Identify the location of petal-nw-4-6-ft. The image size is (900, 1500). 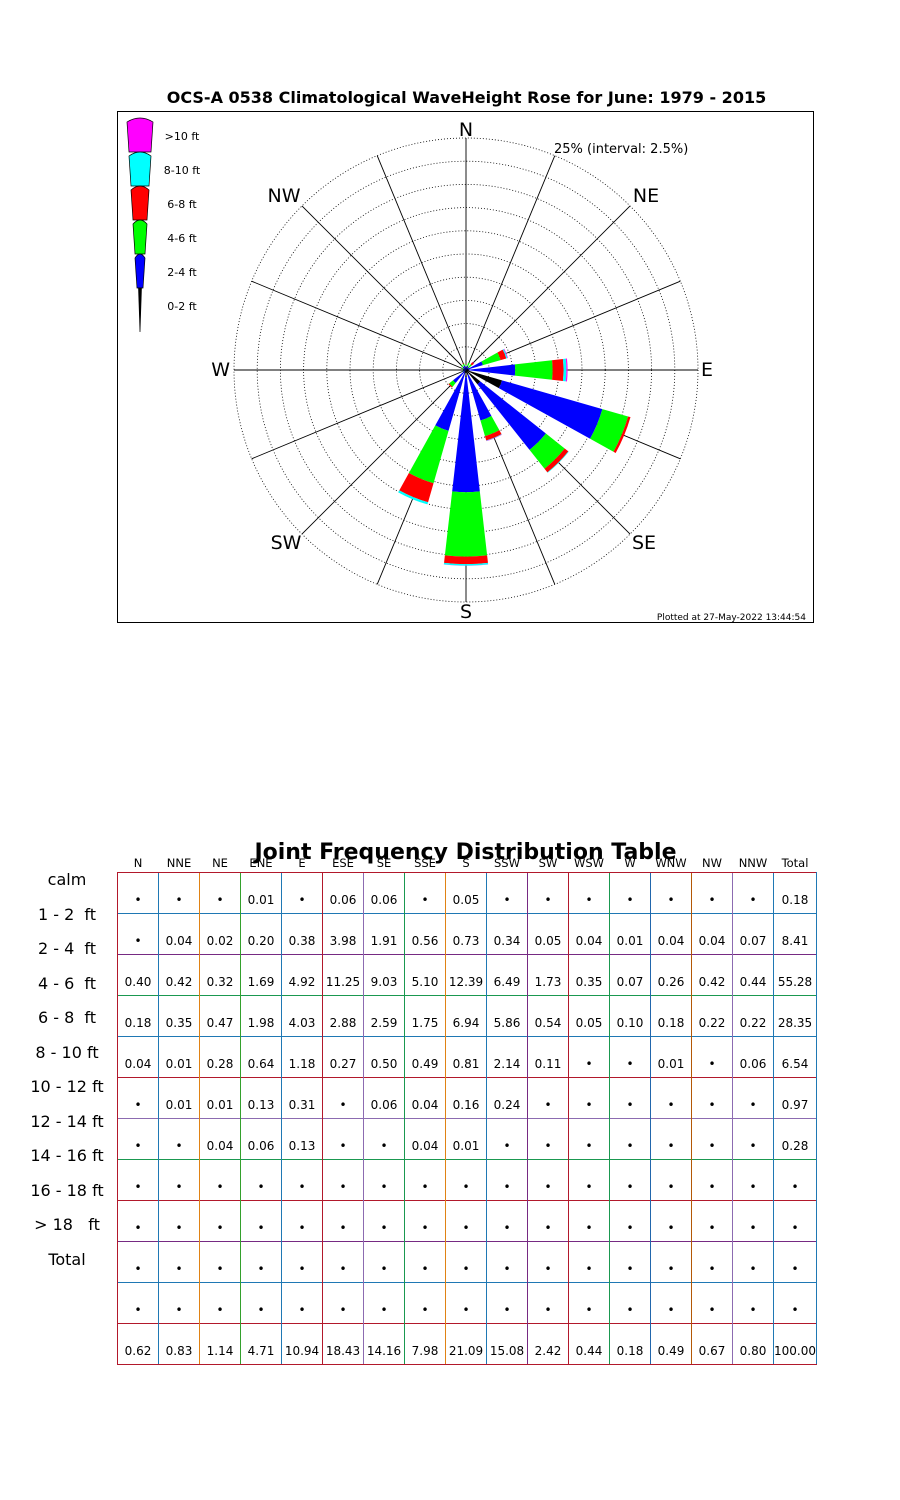
(462, 366).